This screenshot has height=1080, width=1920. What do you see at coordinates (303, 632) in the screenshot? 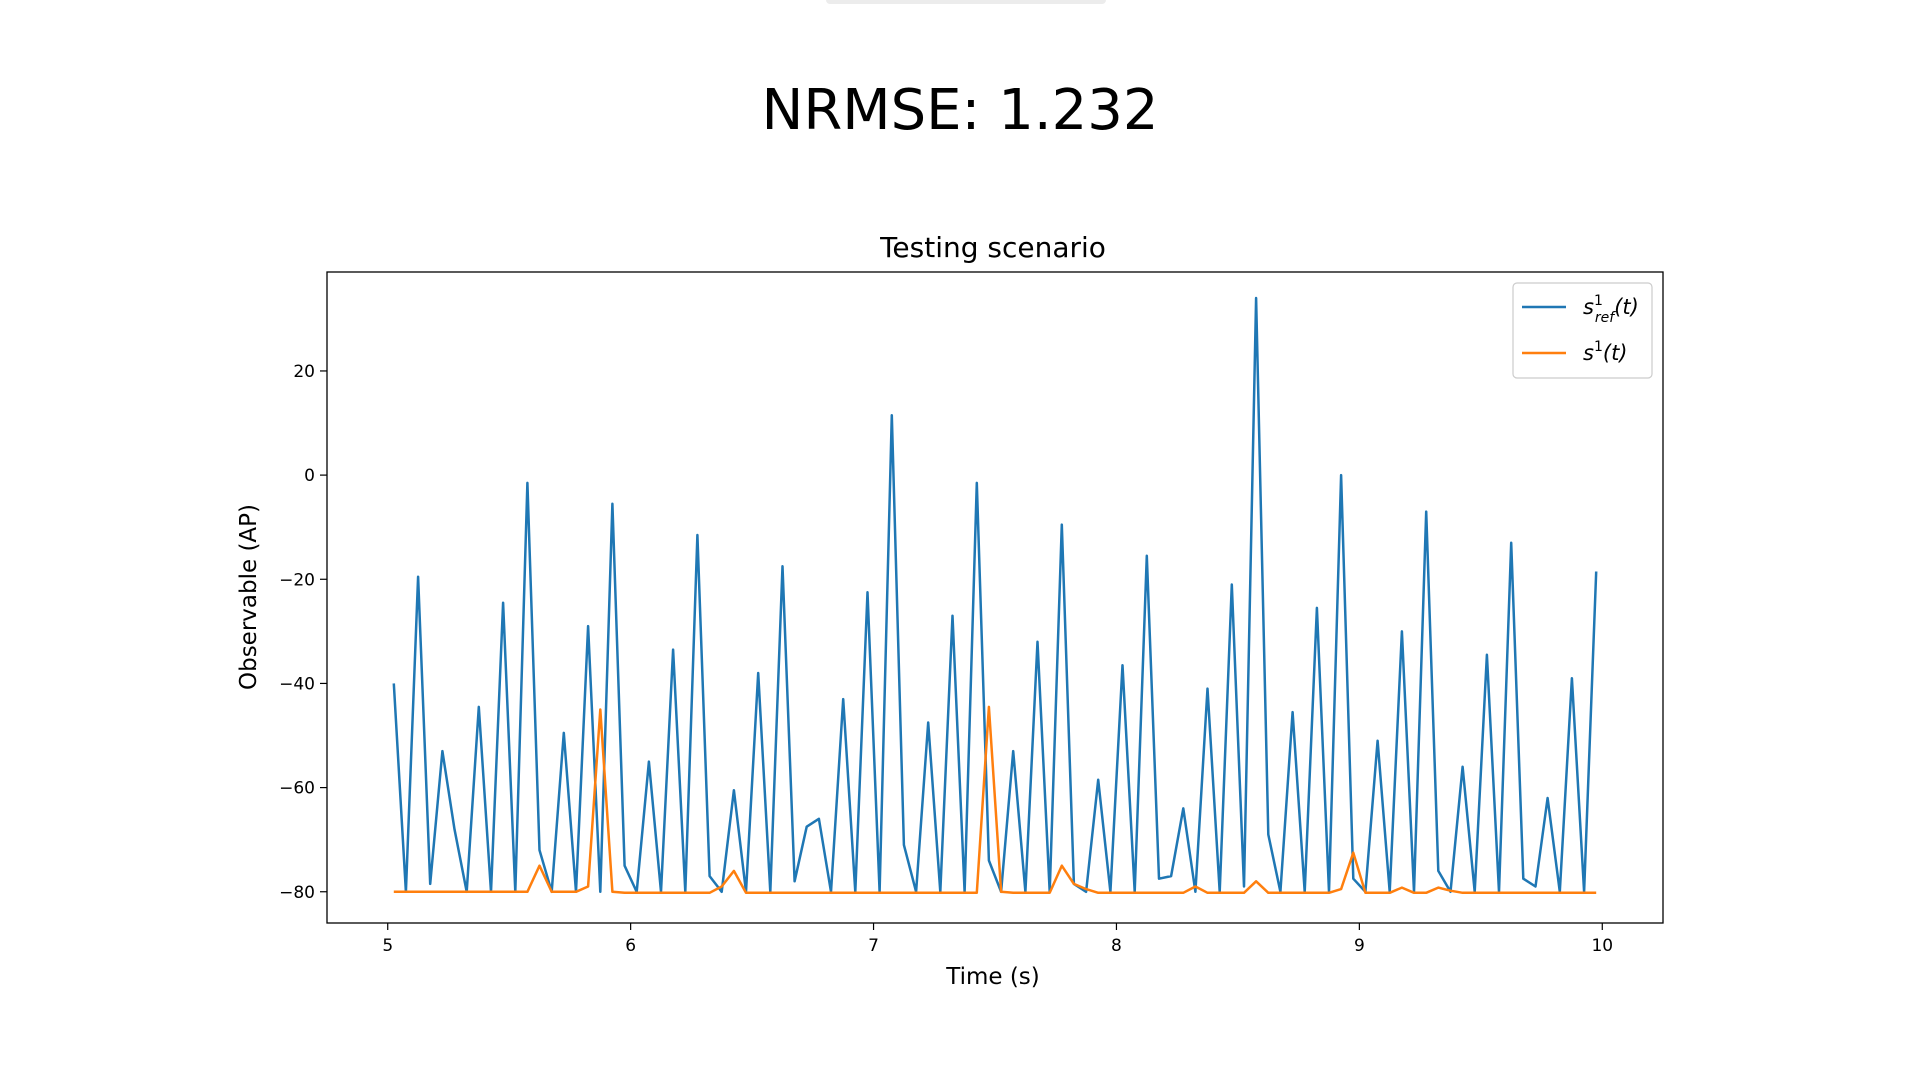
I see `y-axis-ticks: 20 0 −20 −40 −60 −80` at bounding box center [303, 632].